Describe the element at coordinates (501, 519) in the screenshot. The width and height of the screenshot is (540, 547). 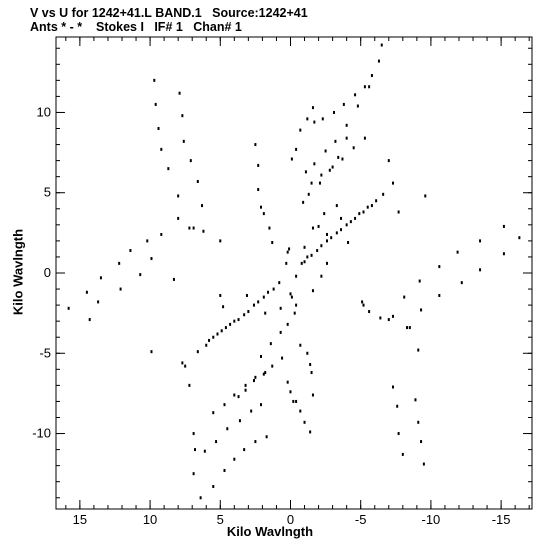
I see `x-tick-label: -15` at that location.